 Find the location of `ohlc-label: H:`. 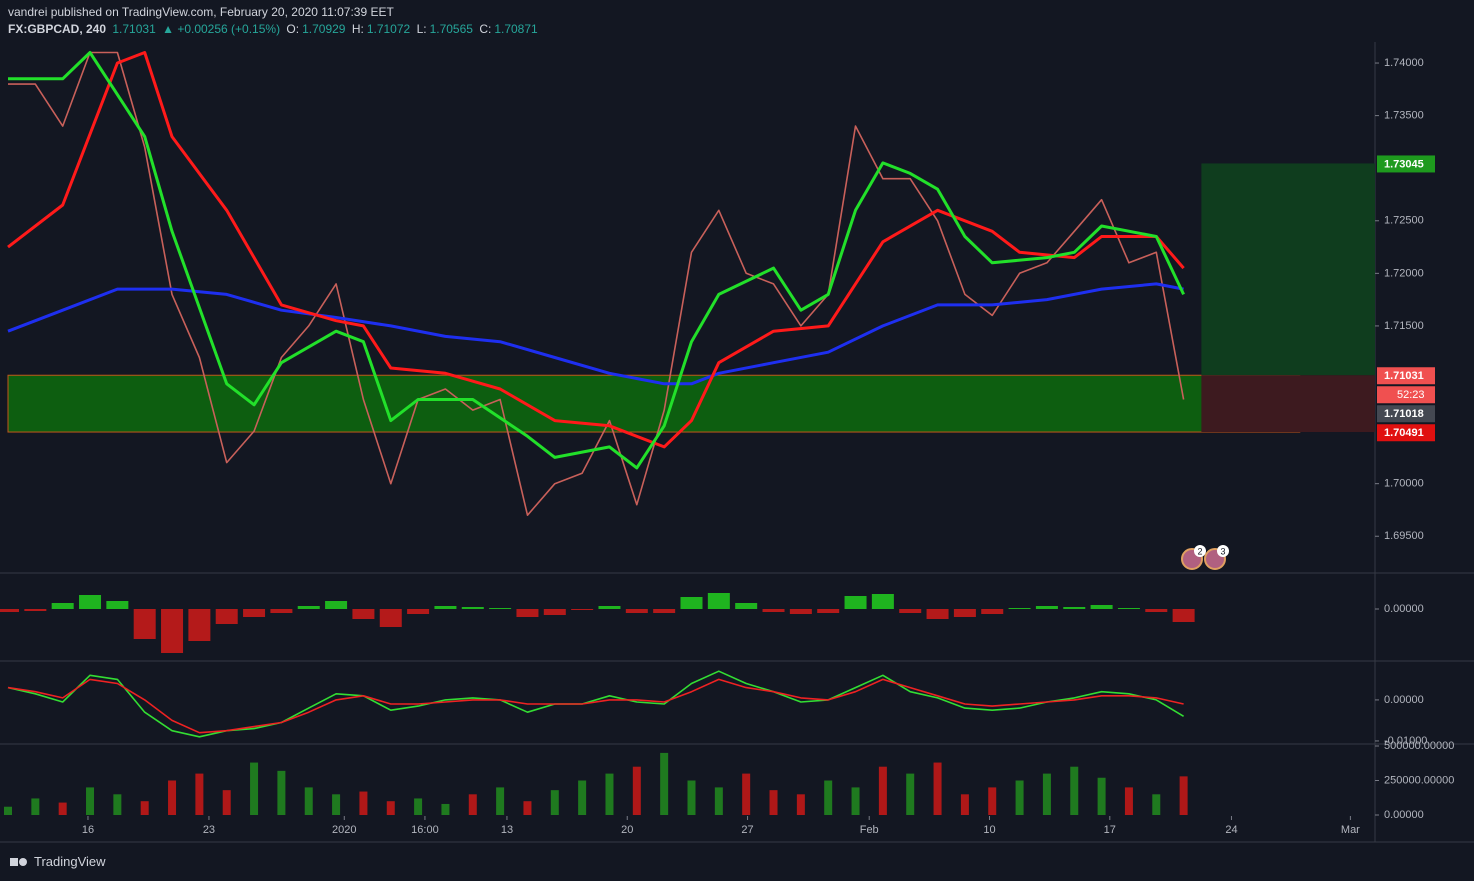

ohlc-label: H: is located at coordinates (357, 29).